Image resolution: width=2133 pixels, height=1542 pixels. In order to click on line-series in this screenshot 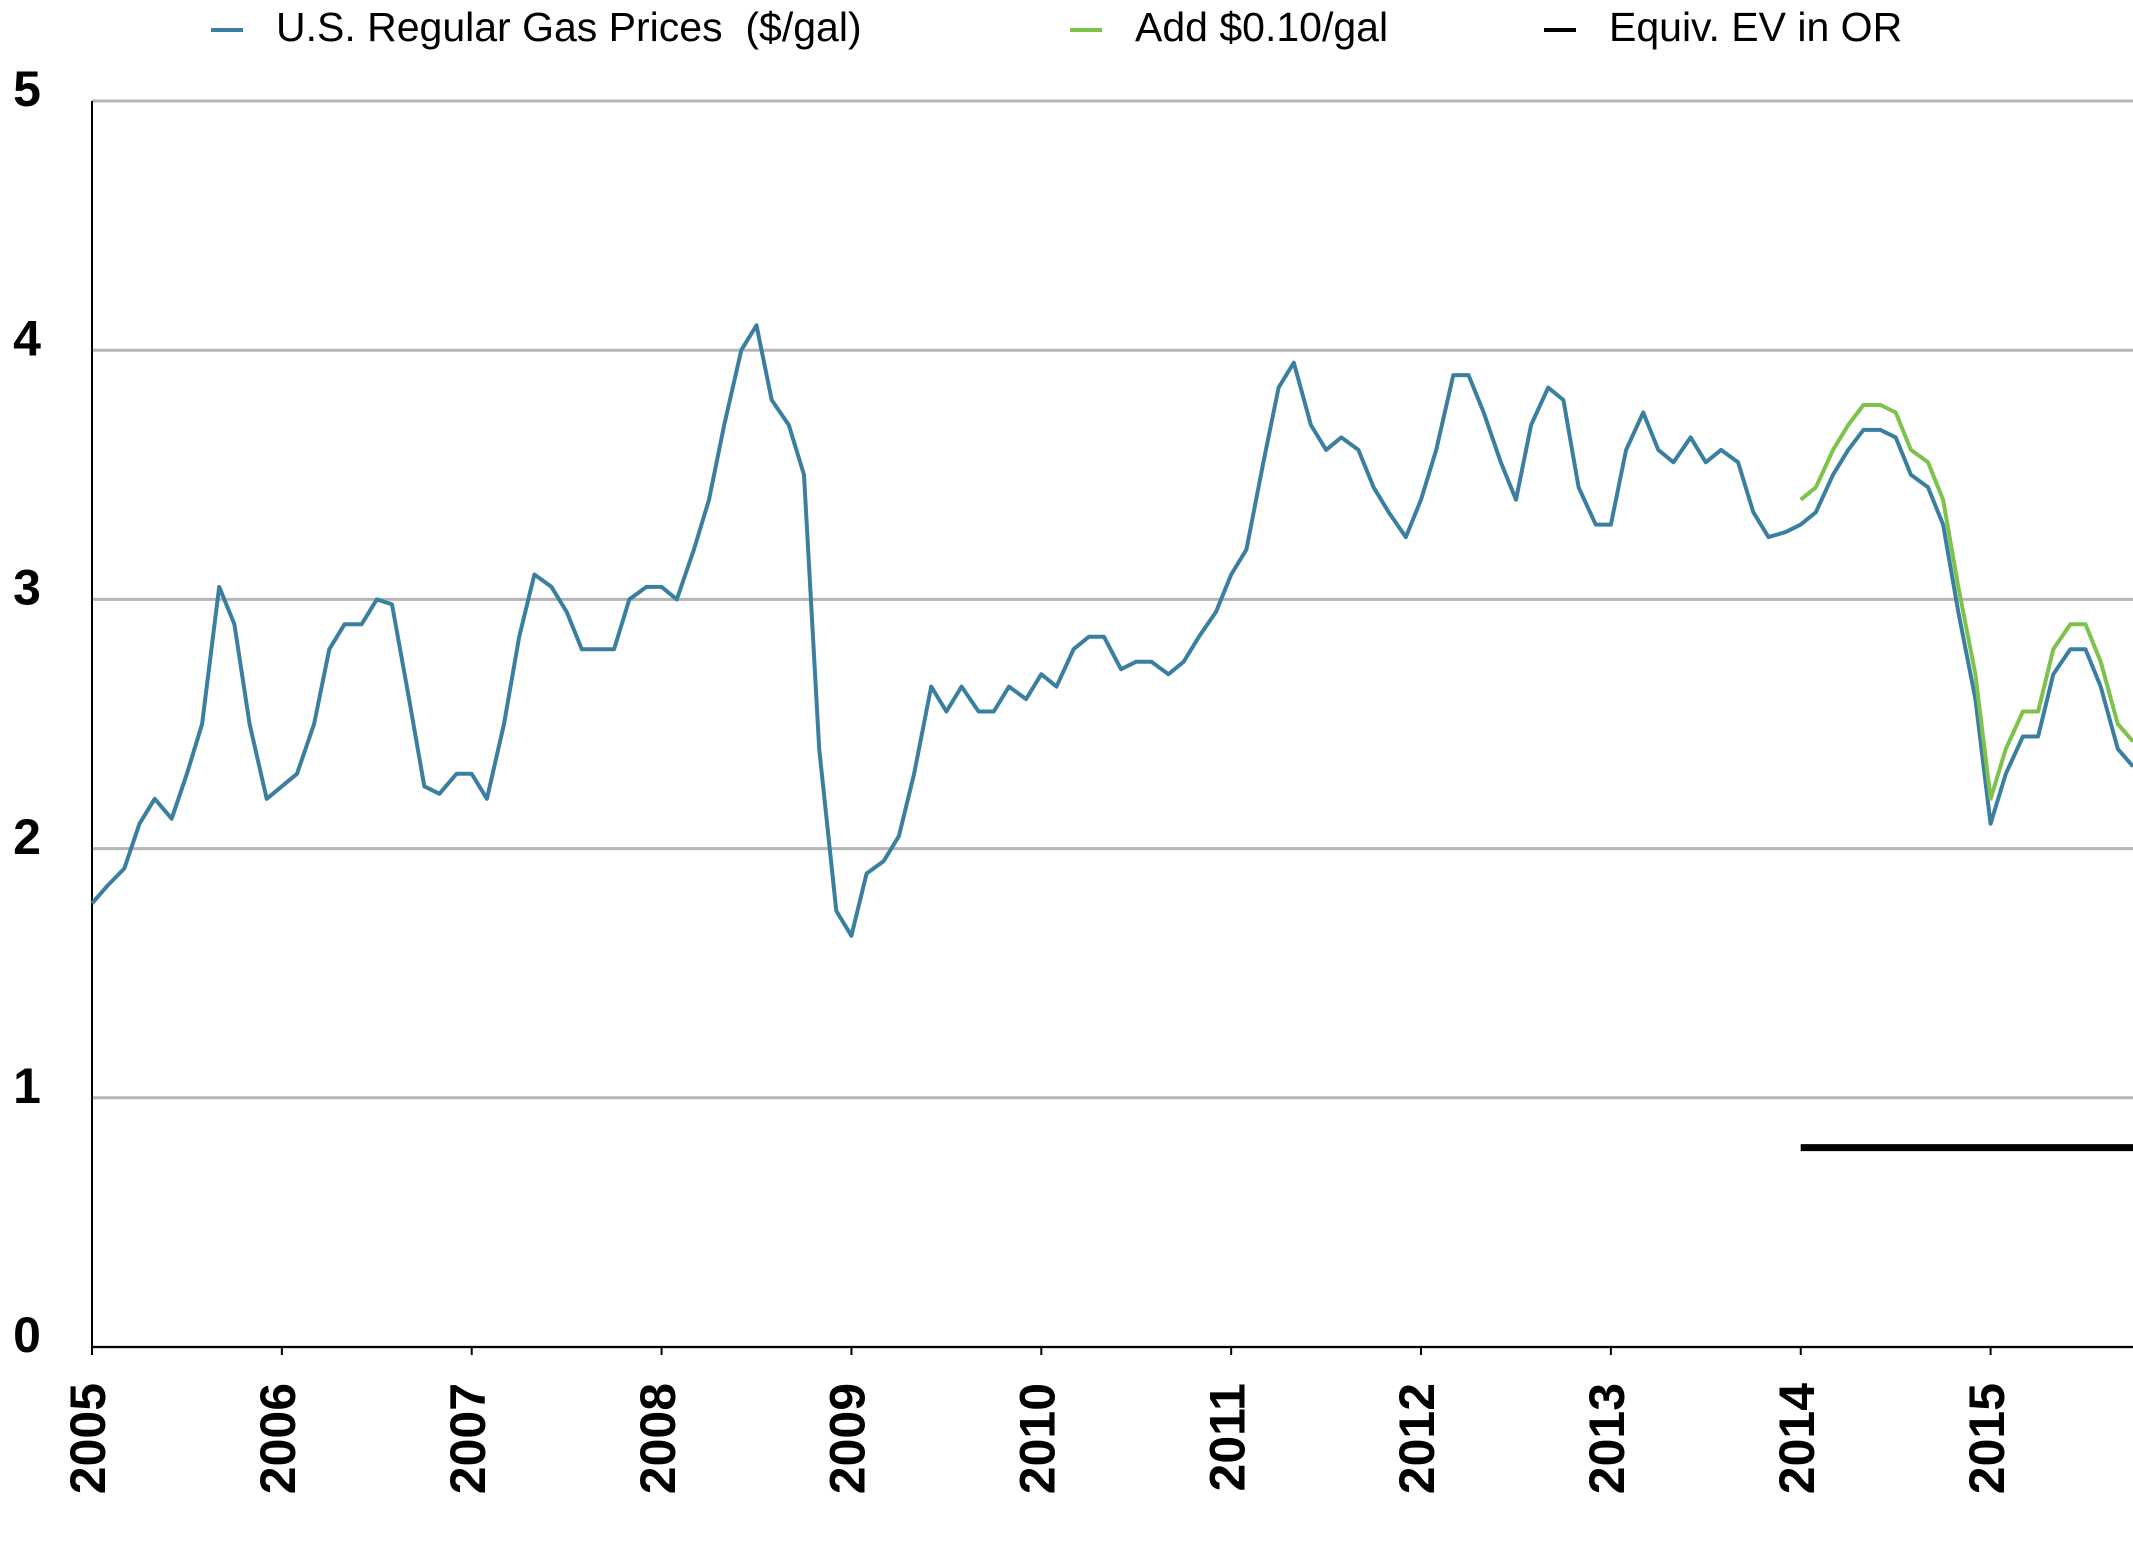, I will do `click(1966, 602)`.